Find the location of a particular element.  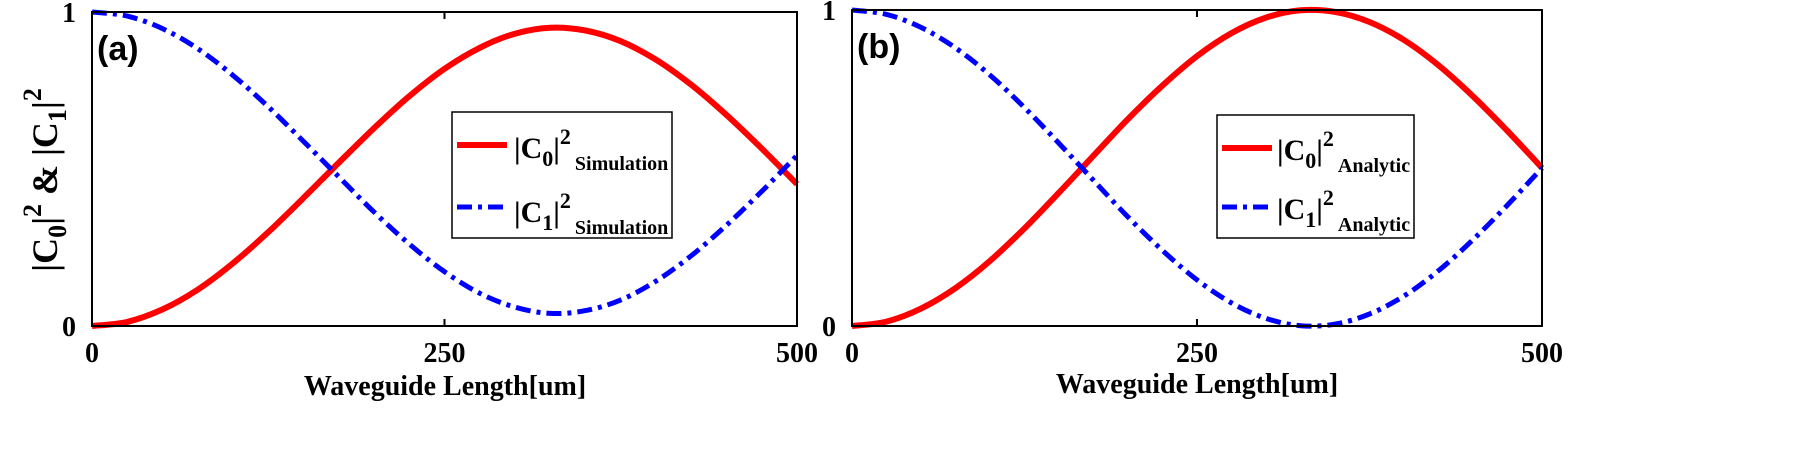

y-axis-label-subscript: 1 is located at coordinates (57, 115).